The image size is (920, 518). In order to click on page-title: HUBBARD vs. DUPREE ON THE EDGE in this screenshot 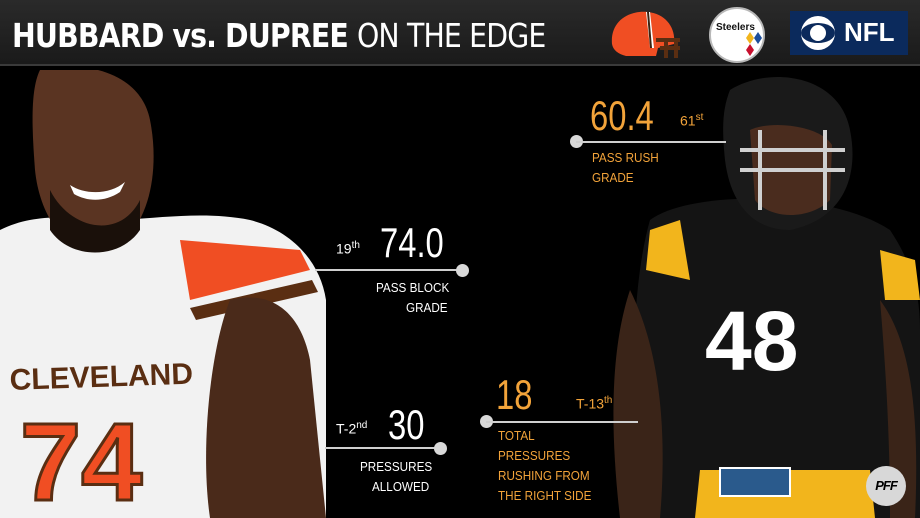, I will do `click(279, 35)`.